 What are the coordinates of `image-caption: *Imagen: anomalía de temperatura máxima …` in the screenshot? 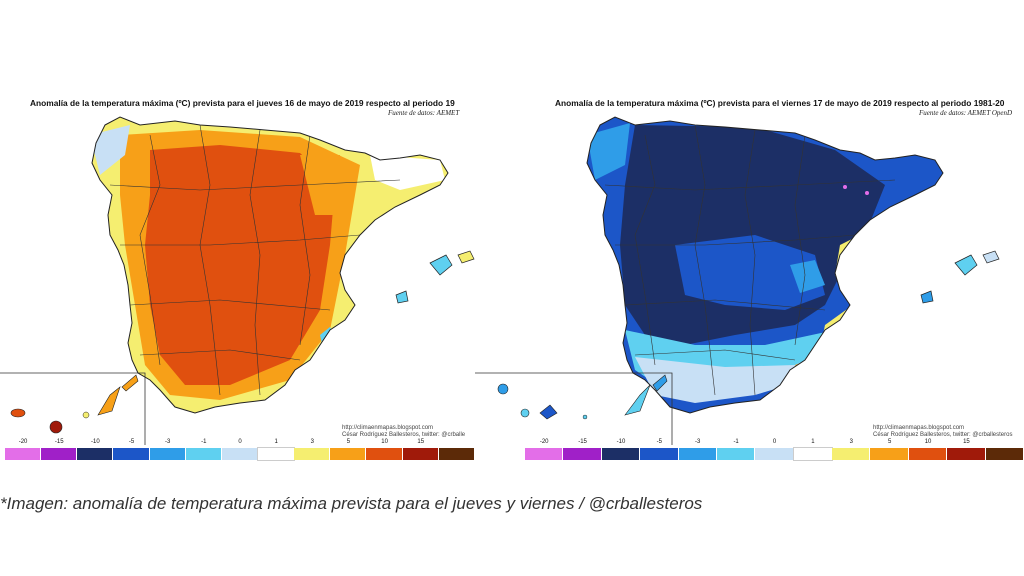 It's located at (351, 503).